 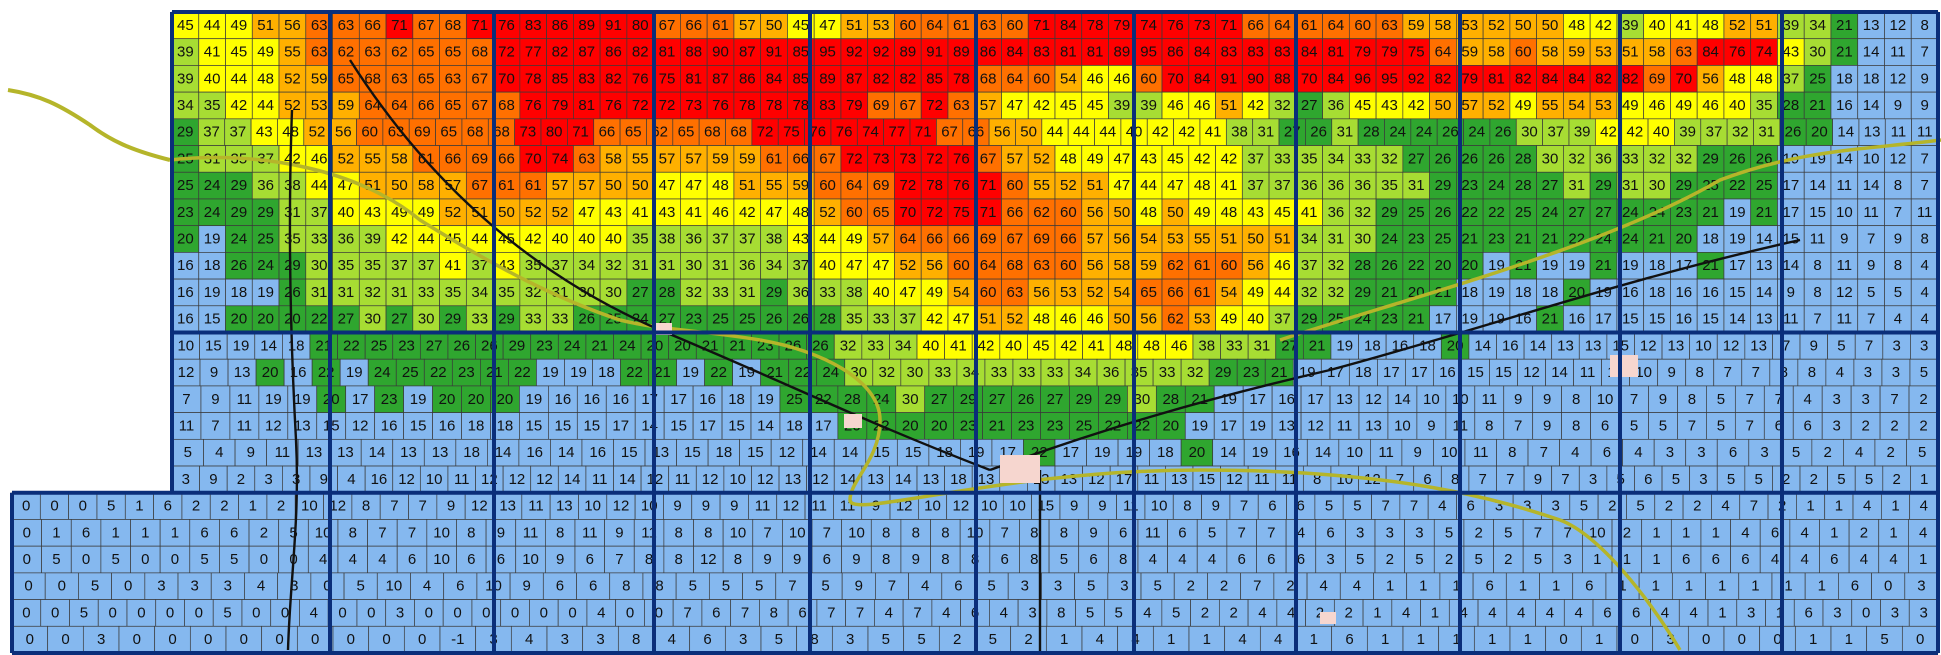 I want to click on cell-value-label: 76, so click(x=961, y=158).